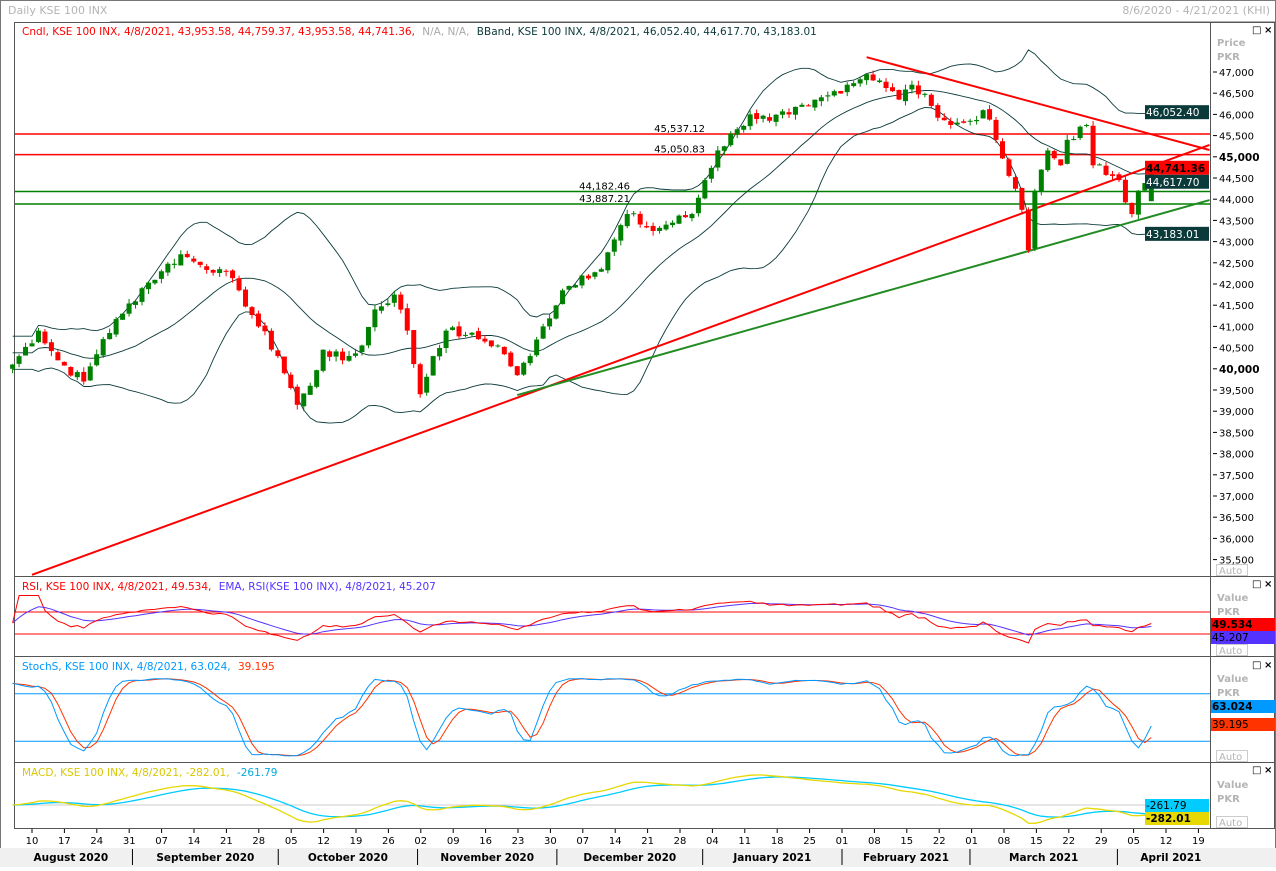 This screenshot has height=871, width=1276. I want to click on ema-legend-text: EMA, RSI(KSE 100 INX), 4/8/2021, 45.207, so click(327, 587).